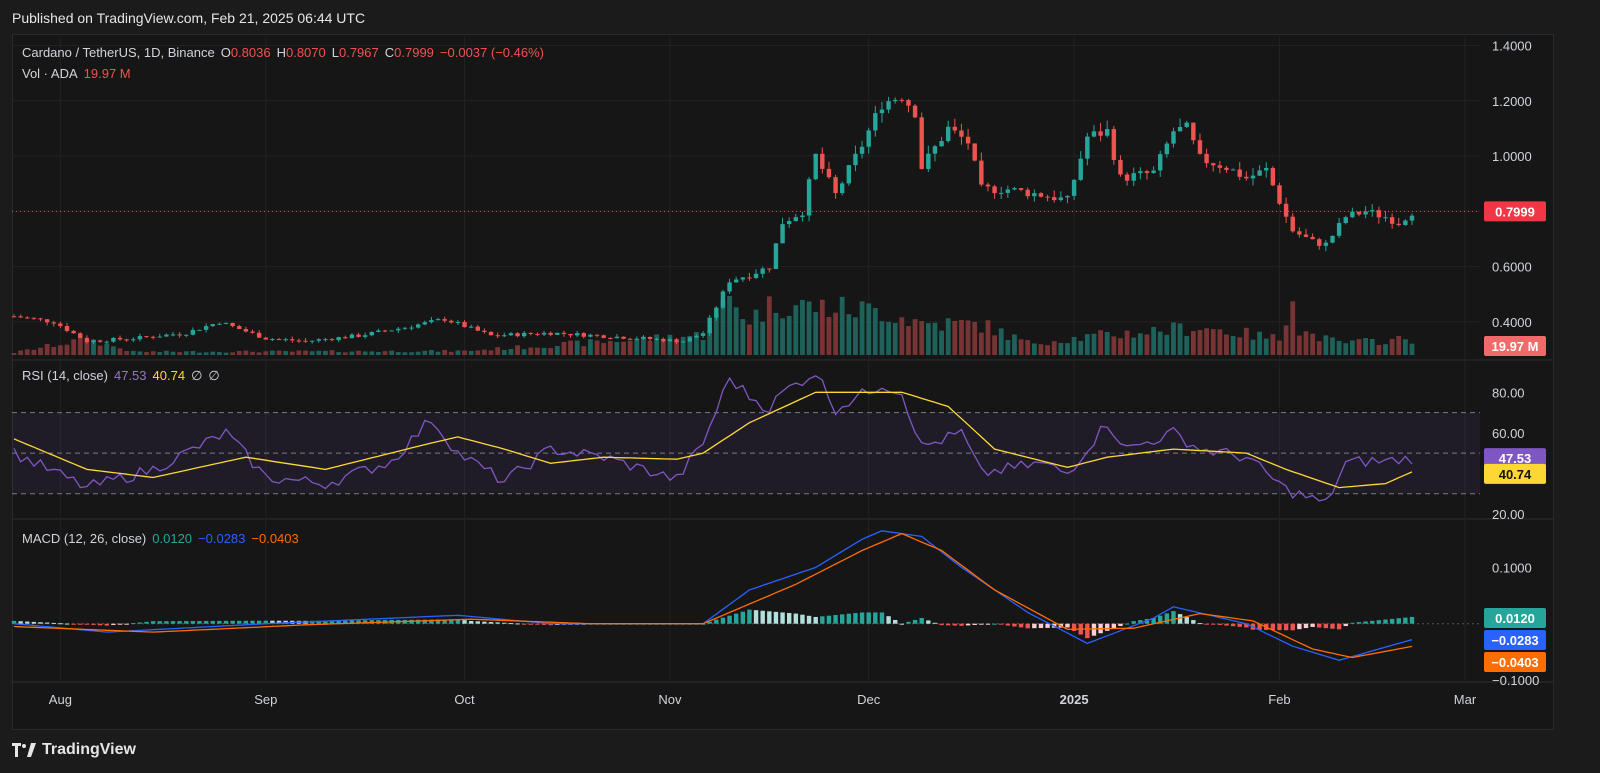  What do you see at coordinates (124, 376) in the screenshot?
I see `rsi-legend: RSI (14, close) 47.53 40.74 ∅ ∅` at bounding box center [124, 376].